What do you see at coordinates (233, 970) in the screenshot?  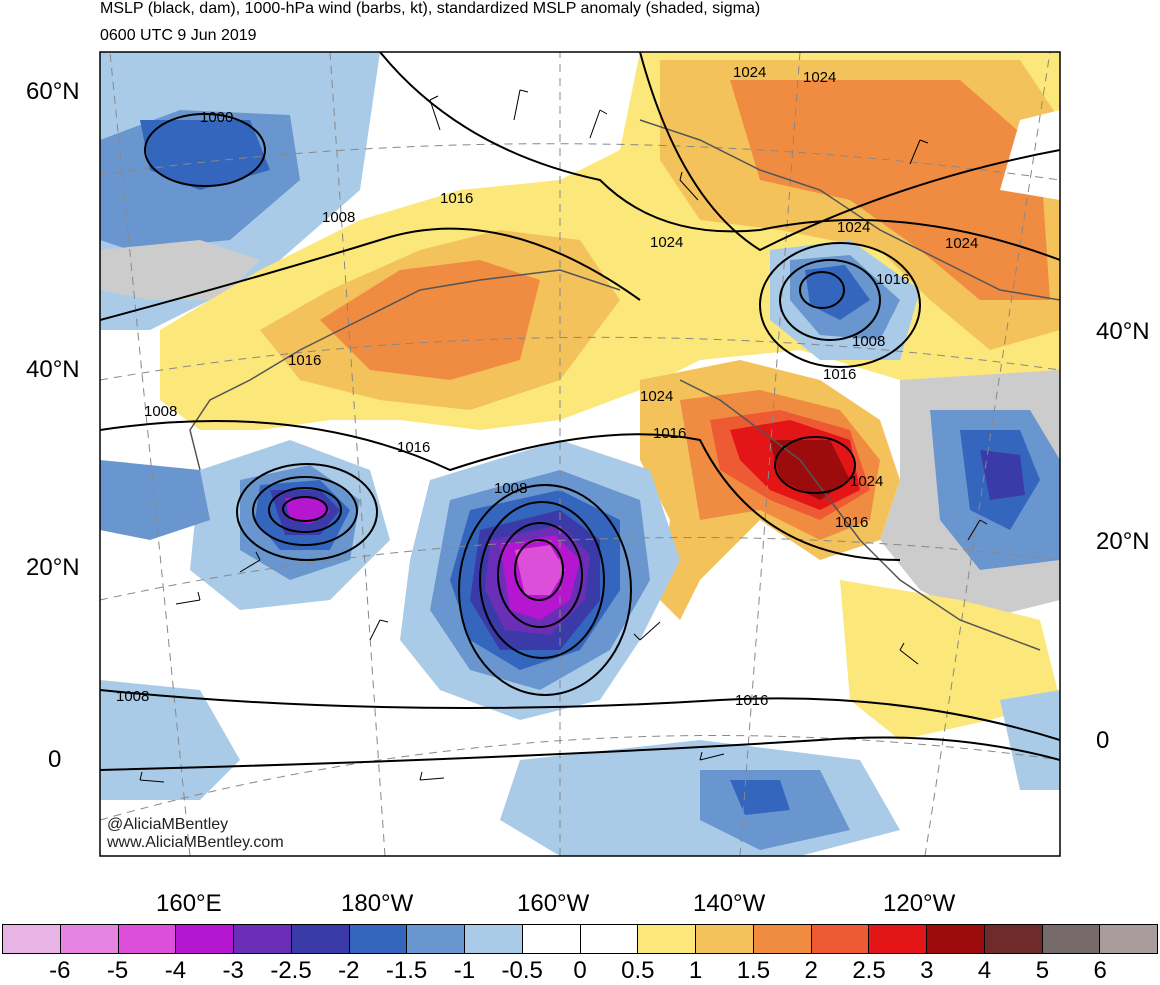 I see `colorbar-tick-label: -3` at bounding box center [233, 970].